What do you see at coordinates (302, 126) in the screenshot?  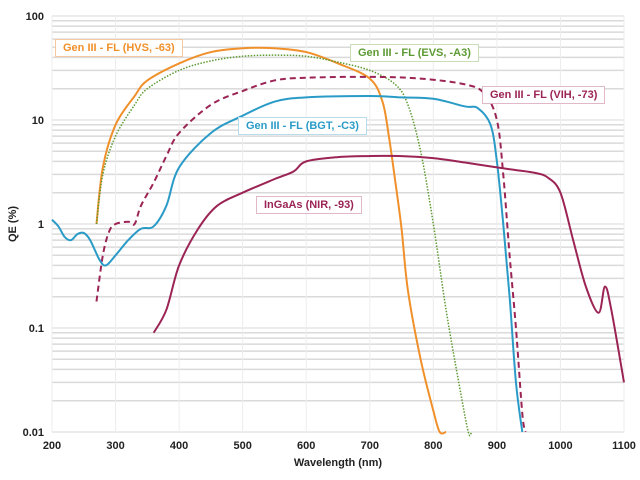 I see `legend-label-bgt: Gen III - FL (BGT, -C3)` at bounding box center [302, 126].